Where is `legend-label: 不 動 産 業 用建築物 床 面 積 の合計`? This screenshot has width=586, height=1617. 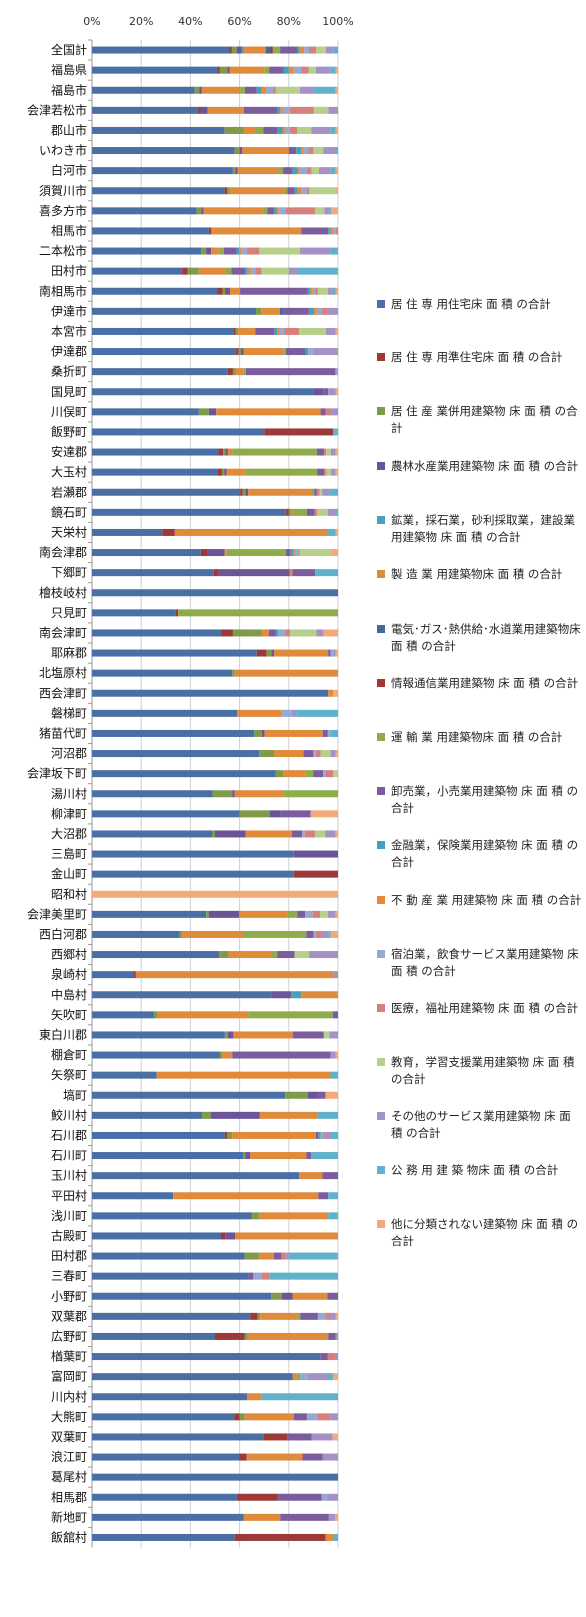 legend-label: 不 動 産 業 用建築物 床 面 積 の合計 is located at coordinates (486, 900).